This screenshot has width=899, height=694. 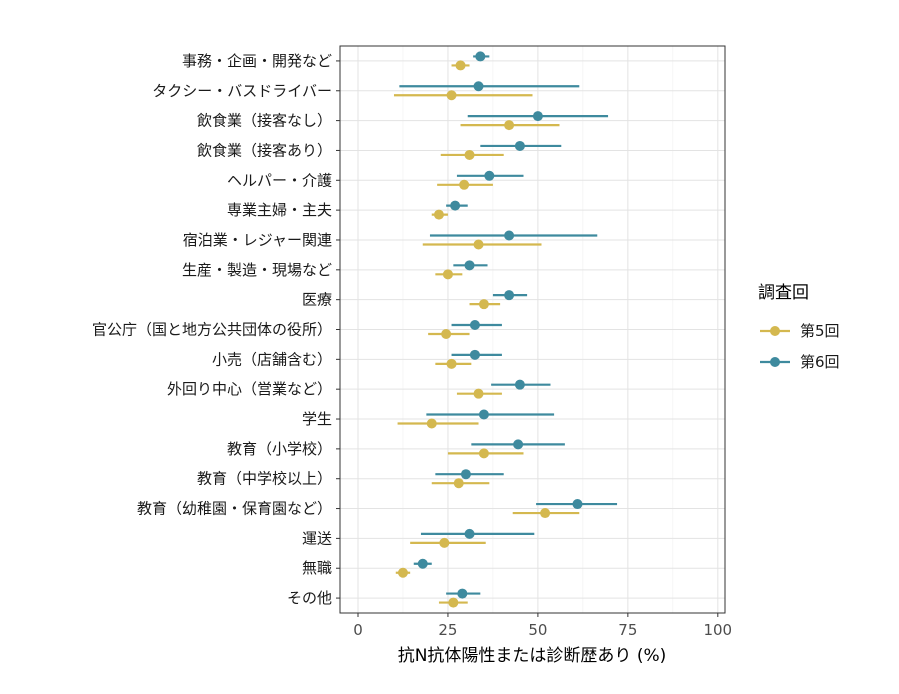 I want to click on x-tick-label: 100, so click(x=717, y=630).